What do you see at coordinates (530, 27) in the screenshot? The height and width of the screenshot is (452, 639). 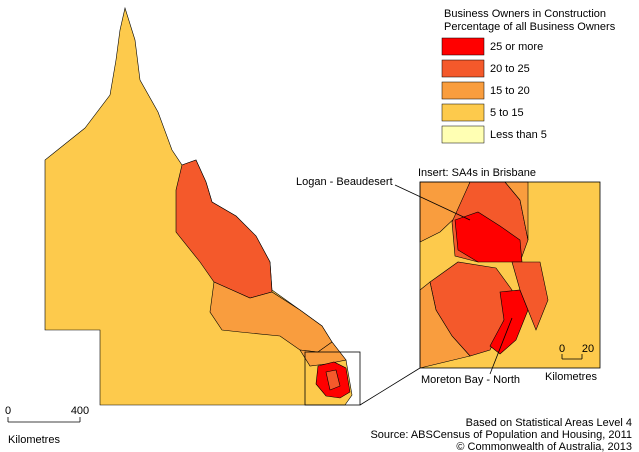 I see `legend-title: Percentage of all Business Owners` at bounding box center [530, 27].